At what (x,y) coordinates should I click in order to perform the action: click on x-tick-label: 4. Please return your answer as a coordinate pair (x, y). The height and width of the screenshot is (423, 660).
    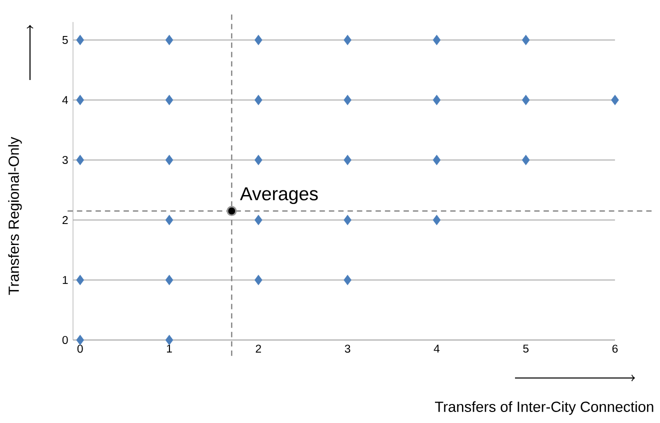
    Looking at the image, I should click on (437, 348).